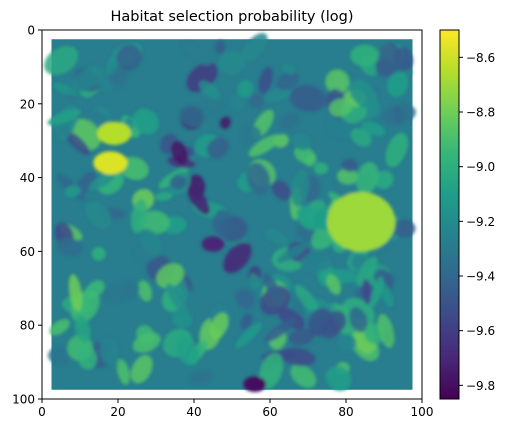 The width and height of the screenshot is (512, 437). I want to click on colorbar-tick-label: −9.0, so click(480, 167).